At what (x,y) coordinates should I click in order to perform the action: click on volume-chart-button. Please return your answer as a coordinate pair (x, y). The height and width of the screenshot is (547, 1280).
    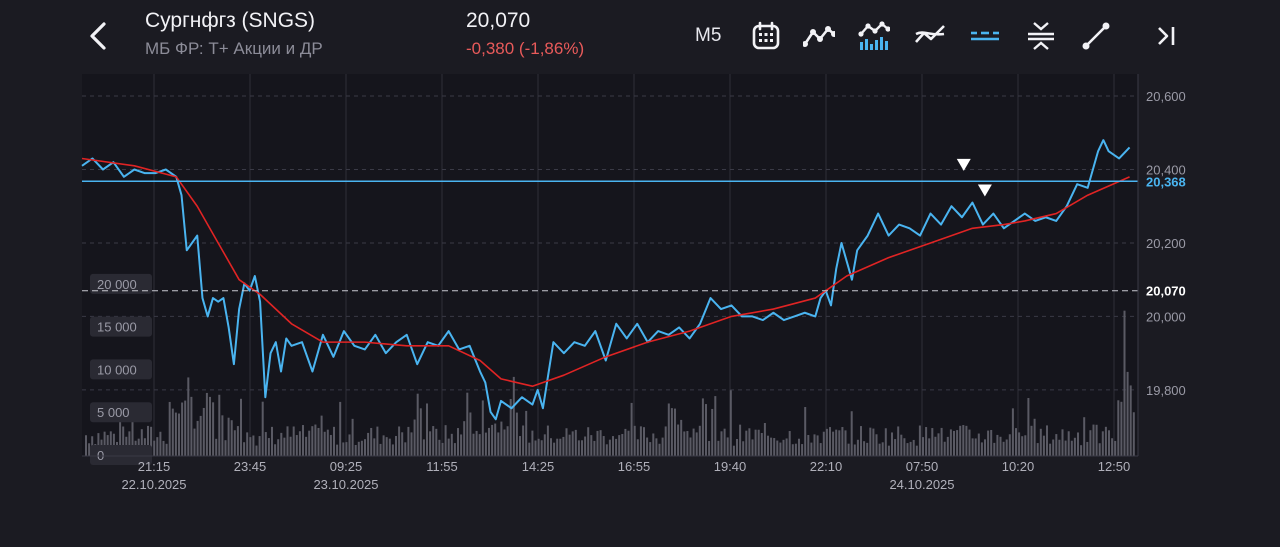
    Looking at the image, I should click on (874, 36).